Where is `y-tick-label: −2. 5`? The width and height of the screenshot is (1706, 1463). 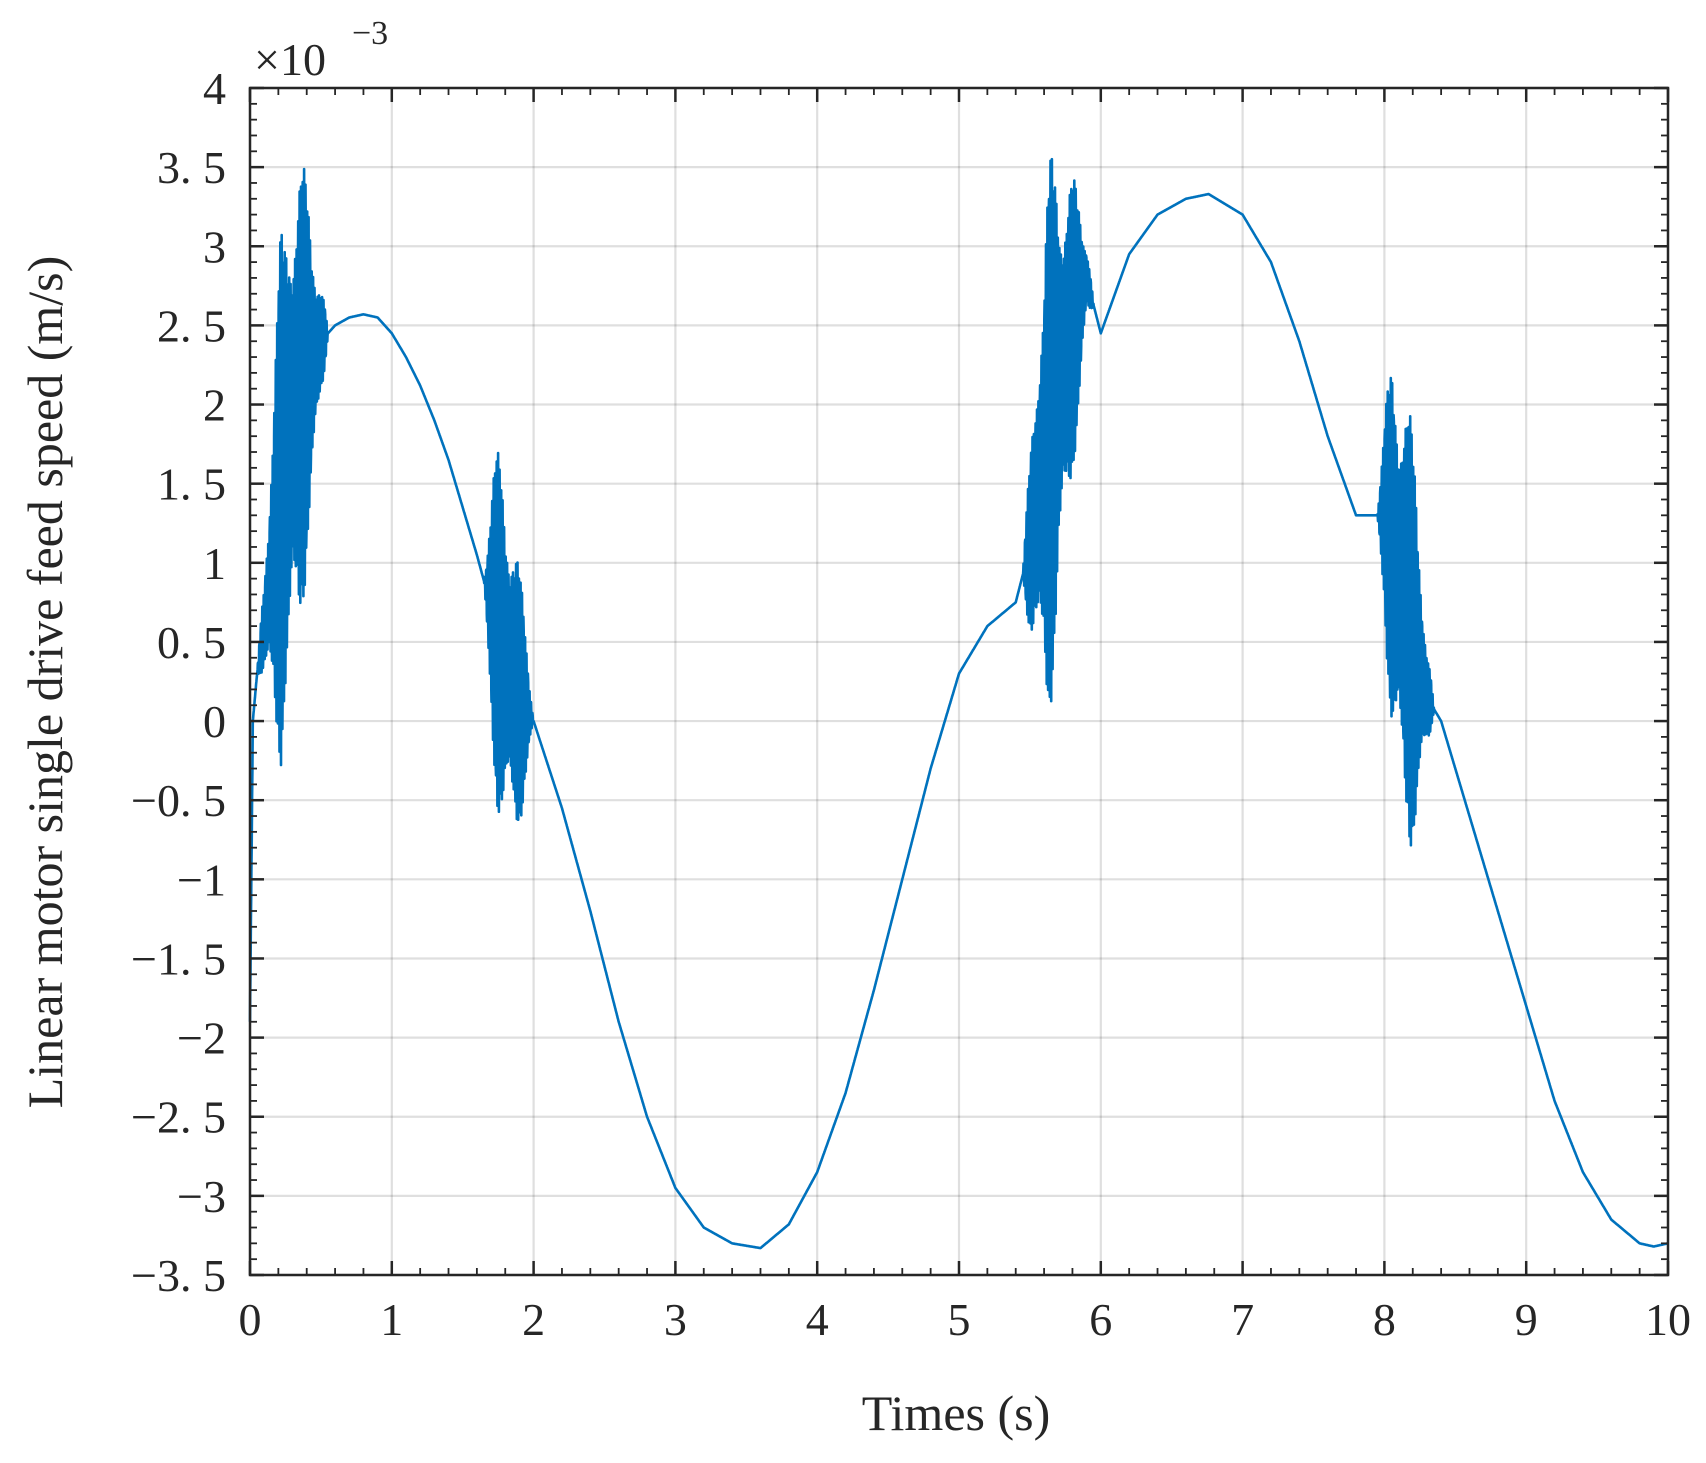
y-tick-label: −2. 5 is located at coordinates (178, 1117).